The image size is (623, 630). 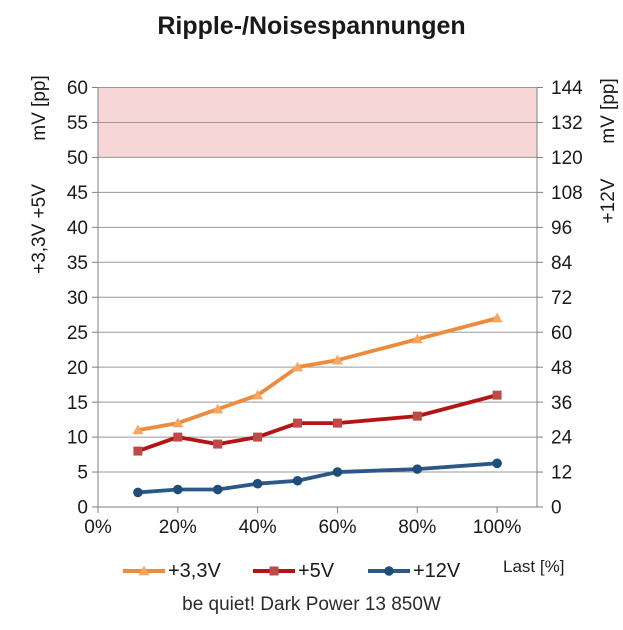 I want to click on legend-label: +12V, so click(x=437, y=570).